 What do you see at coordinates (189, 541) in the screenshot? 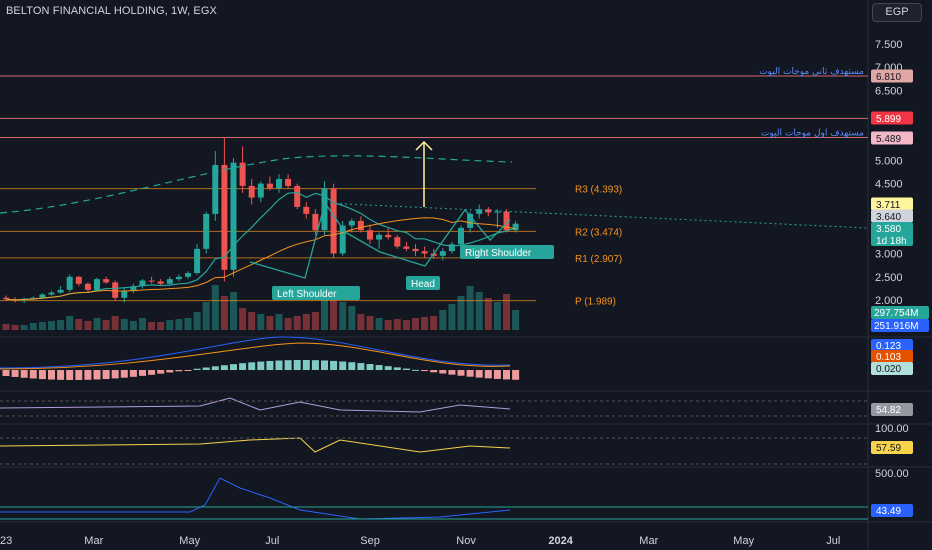
I see `time-axis-tick: May` at bounding box center [189, 541].